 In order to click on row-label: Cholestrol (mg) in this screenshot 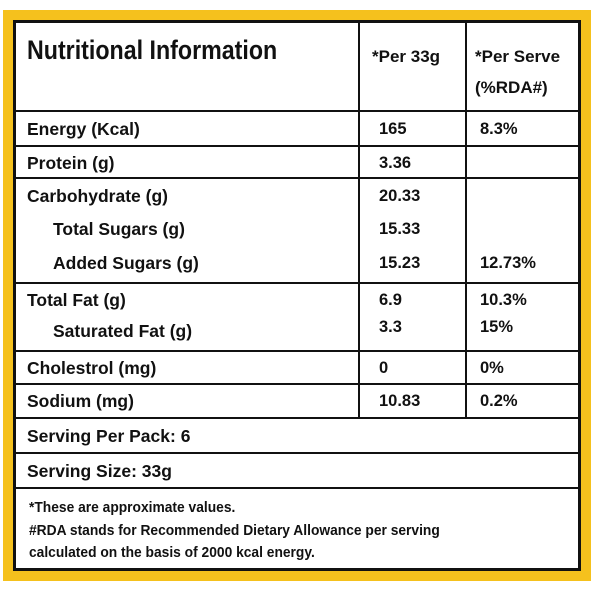, I will do `click(92, 368)`.